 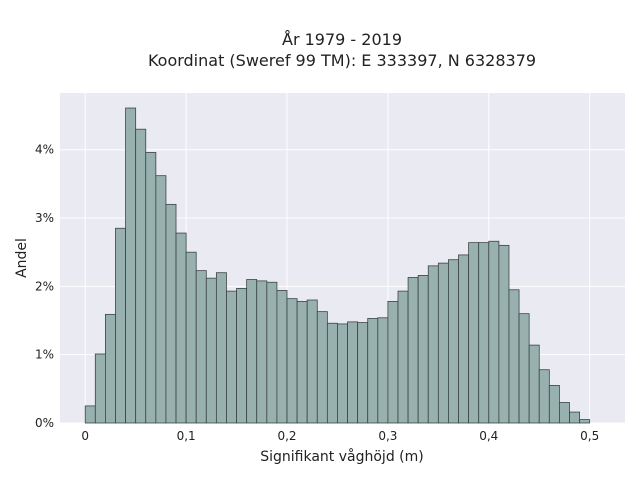 I want to click on y-tick-label: 4%, so click(x=44, y=150).